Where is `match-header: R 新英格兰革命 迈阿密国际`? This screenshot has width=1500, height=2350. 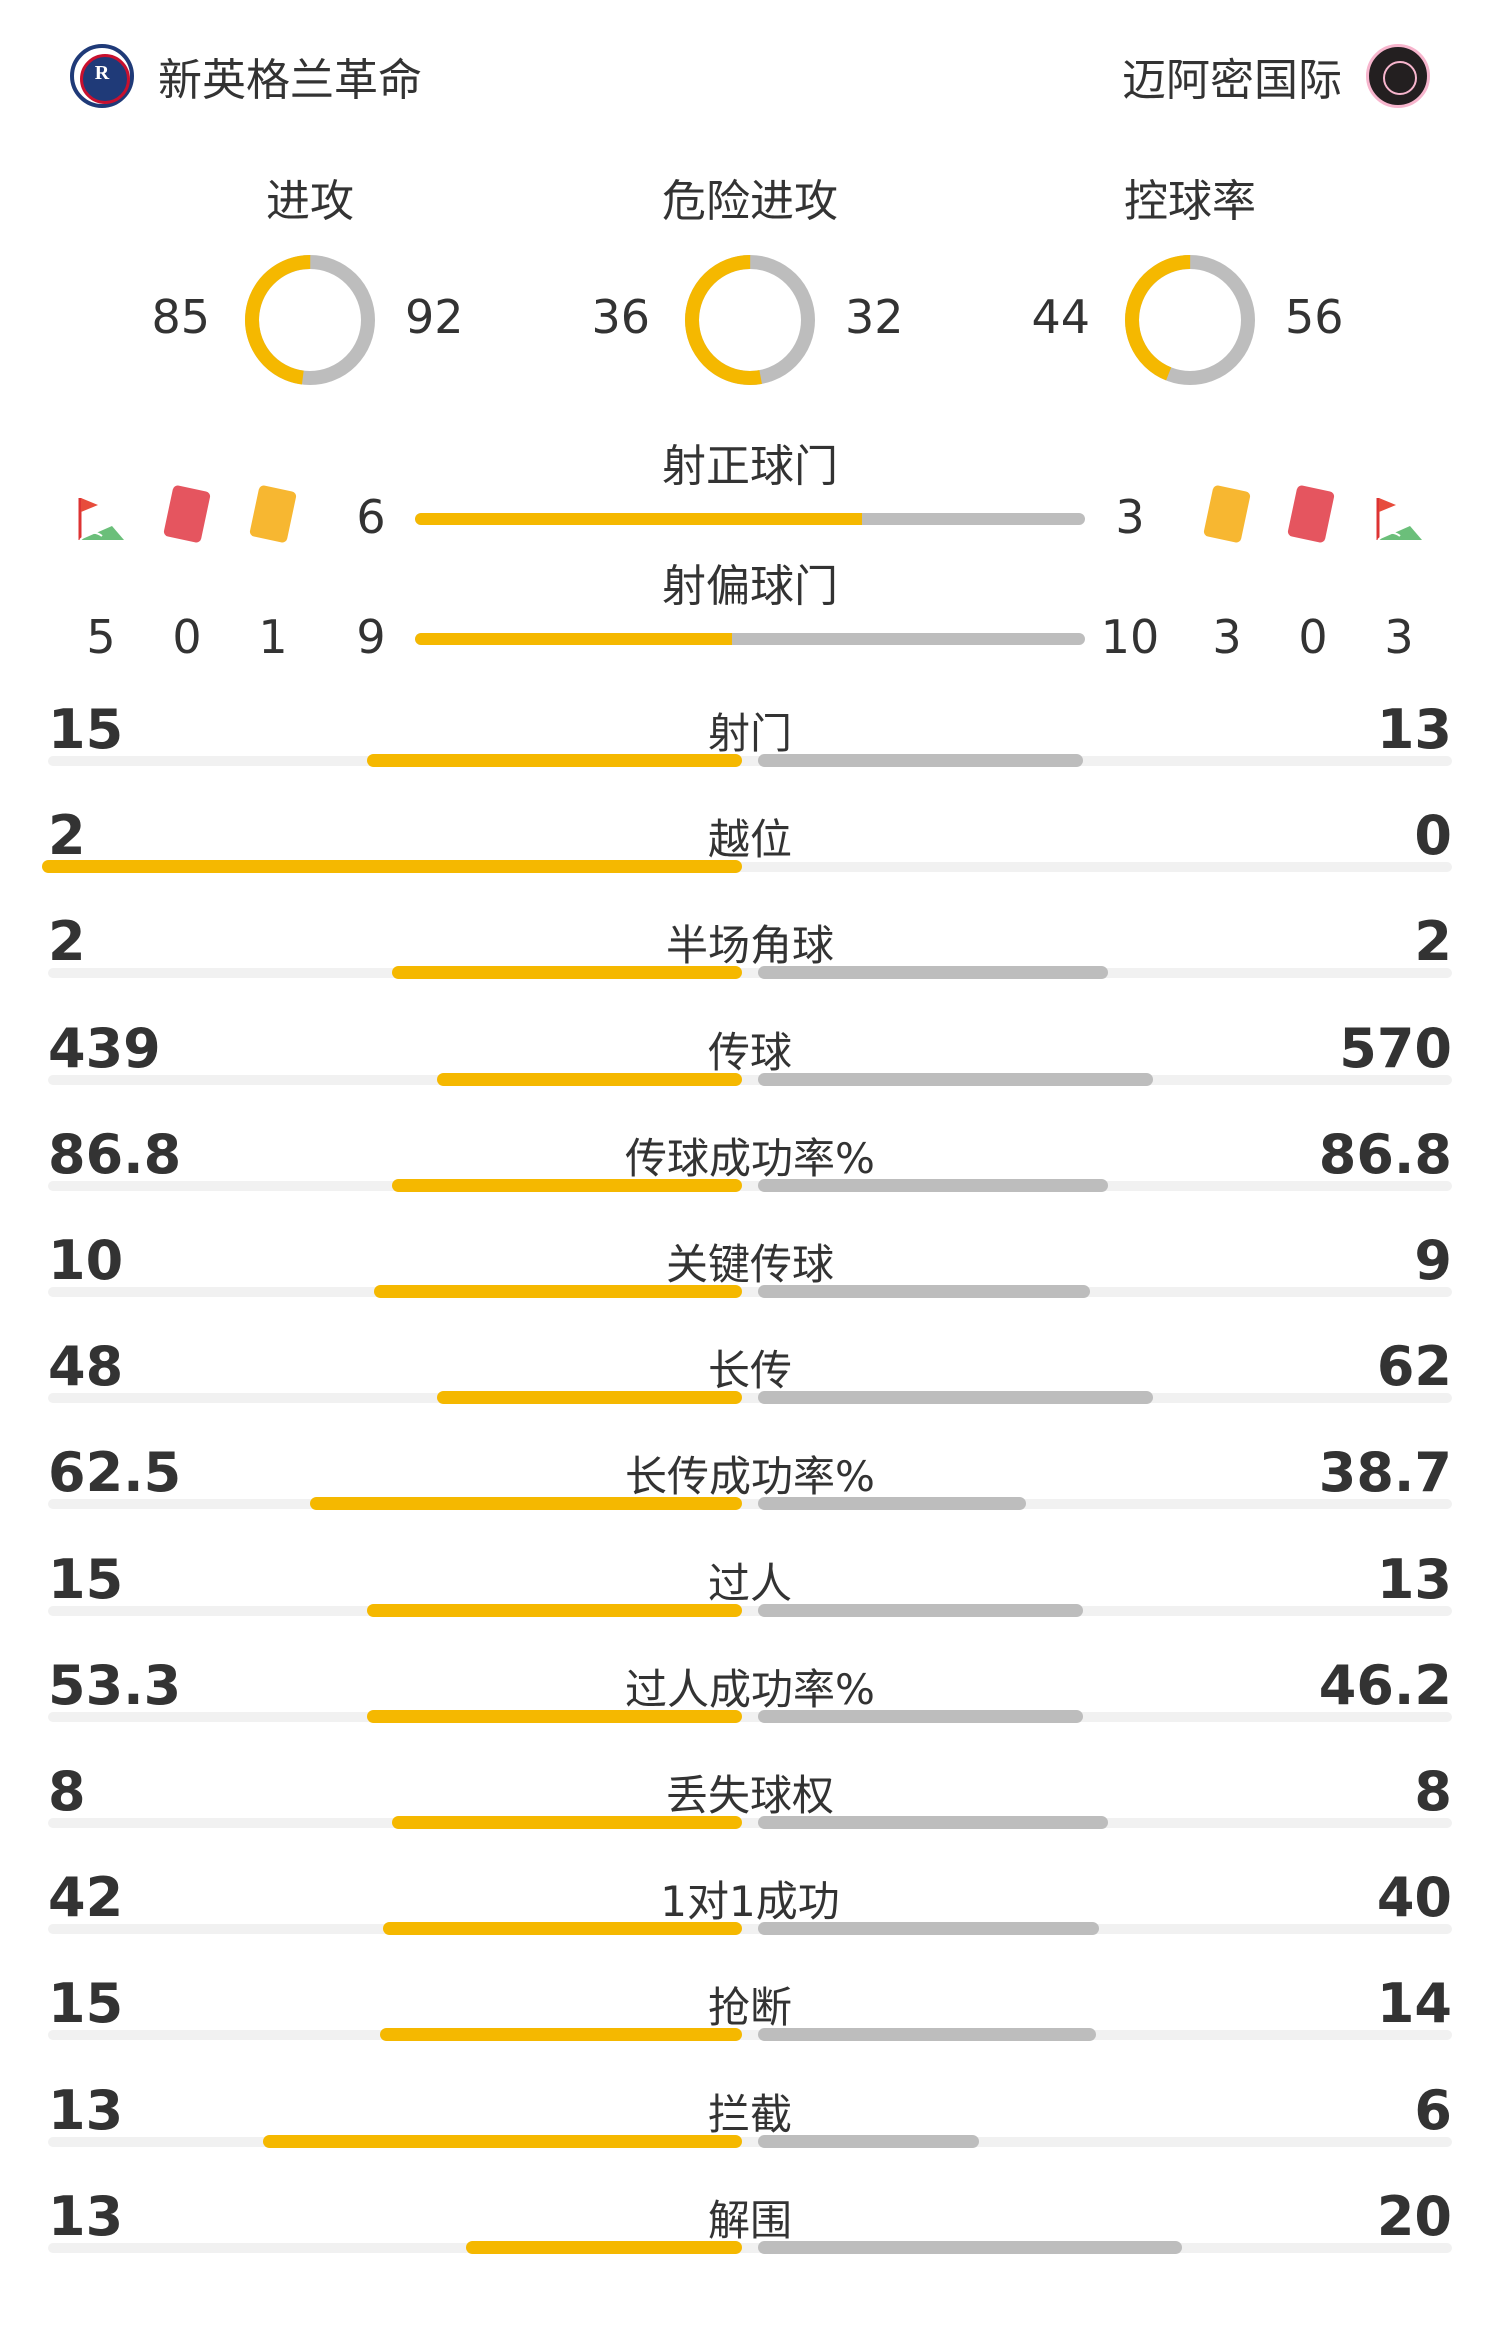
match-header: R 新英格兰革命 迈阿密国际 is located at coordinates (750, 75).